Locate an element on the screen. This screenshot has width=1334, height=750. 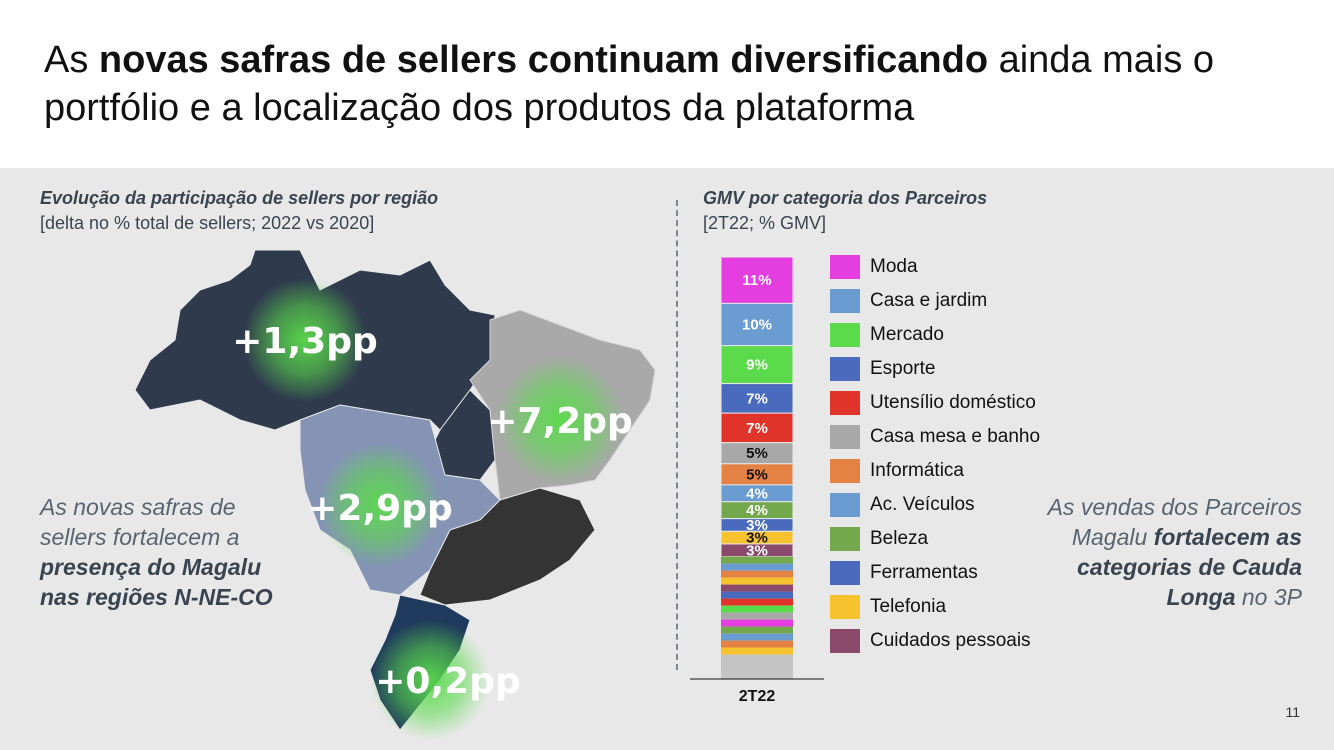
legend-item: Casa e jardim is located at coordinates (908, 301).